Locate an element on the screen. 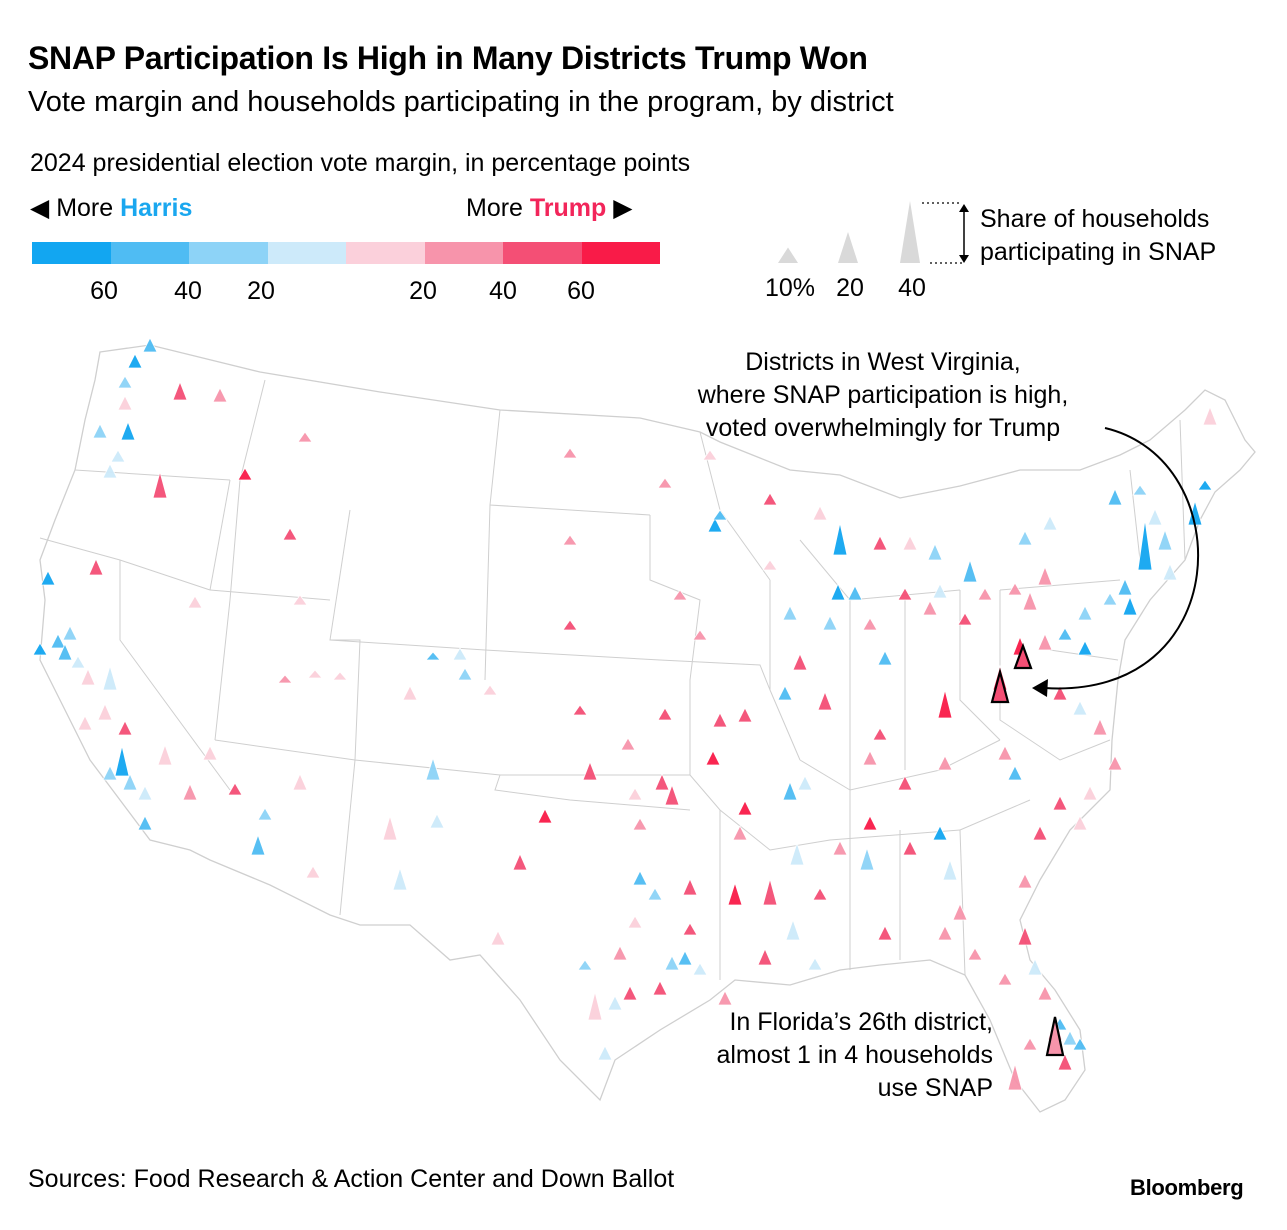 The width and height of the screenshot is (1287, 1230). bloomberg-logo: Bloomberg is located at coordinates (1187, 1187).